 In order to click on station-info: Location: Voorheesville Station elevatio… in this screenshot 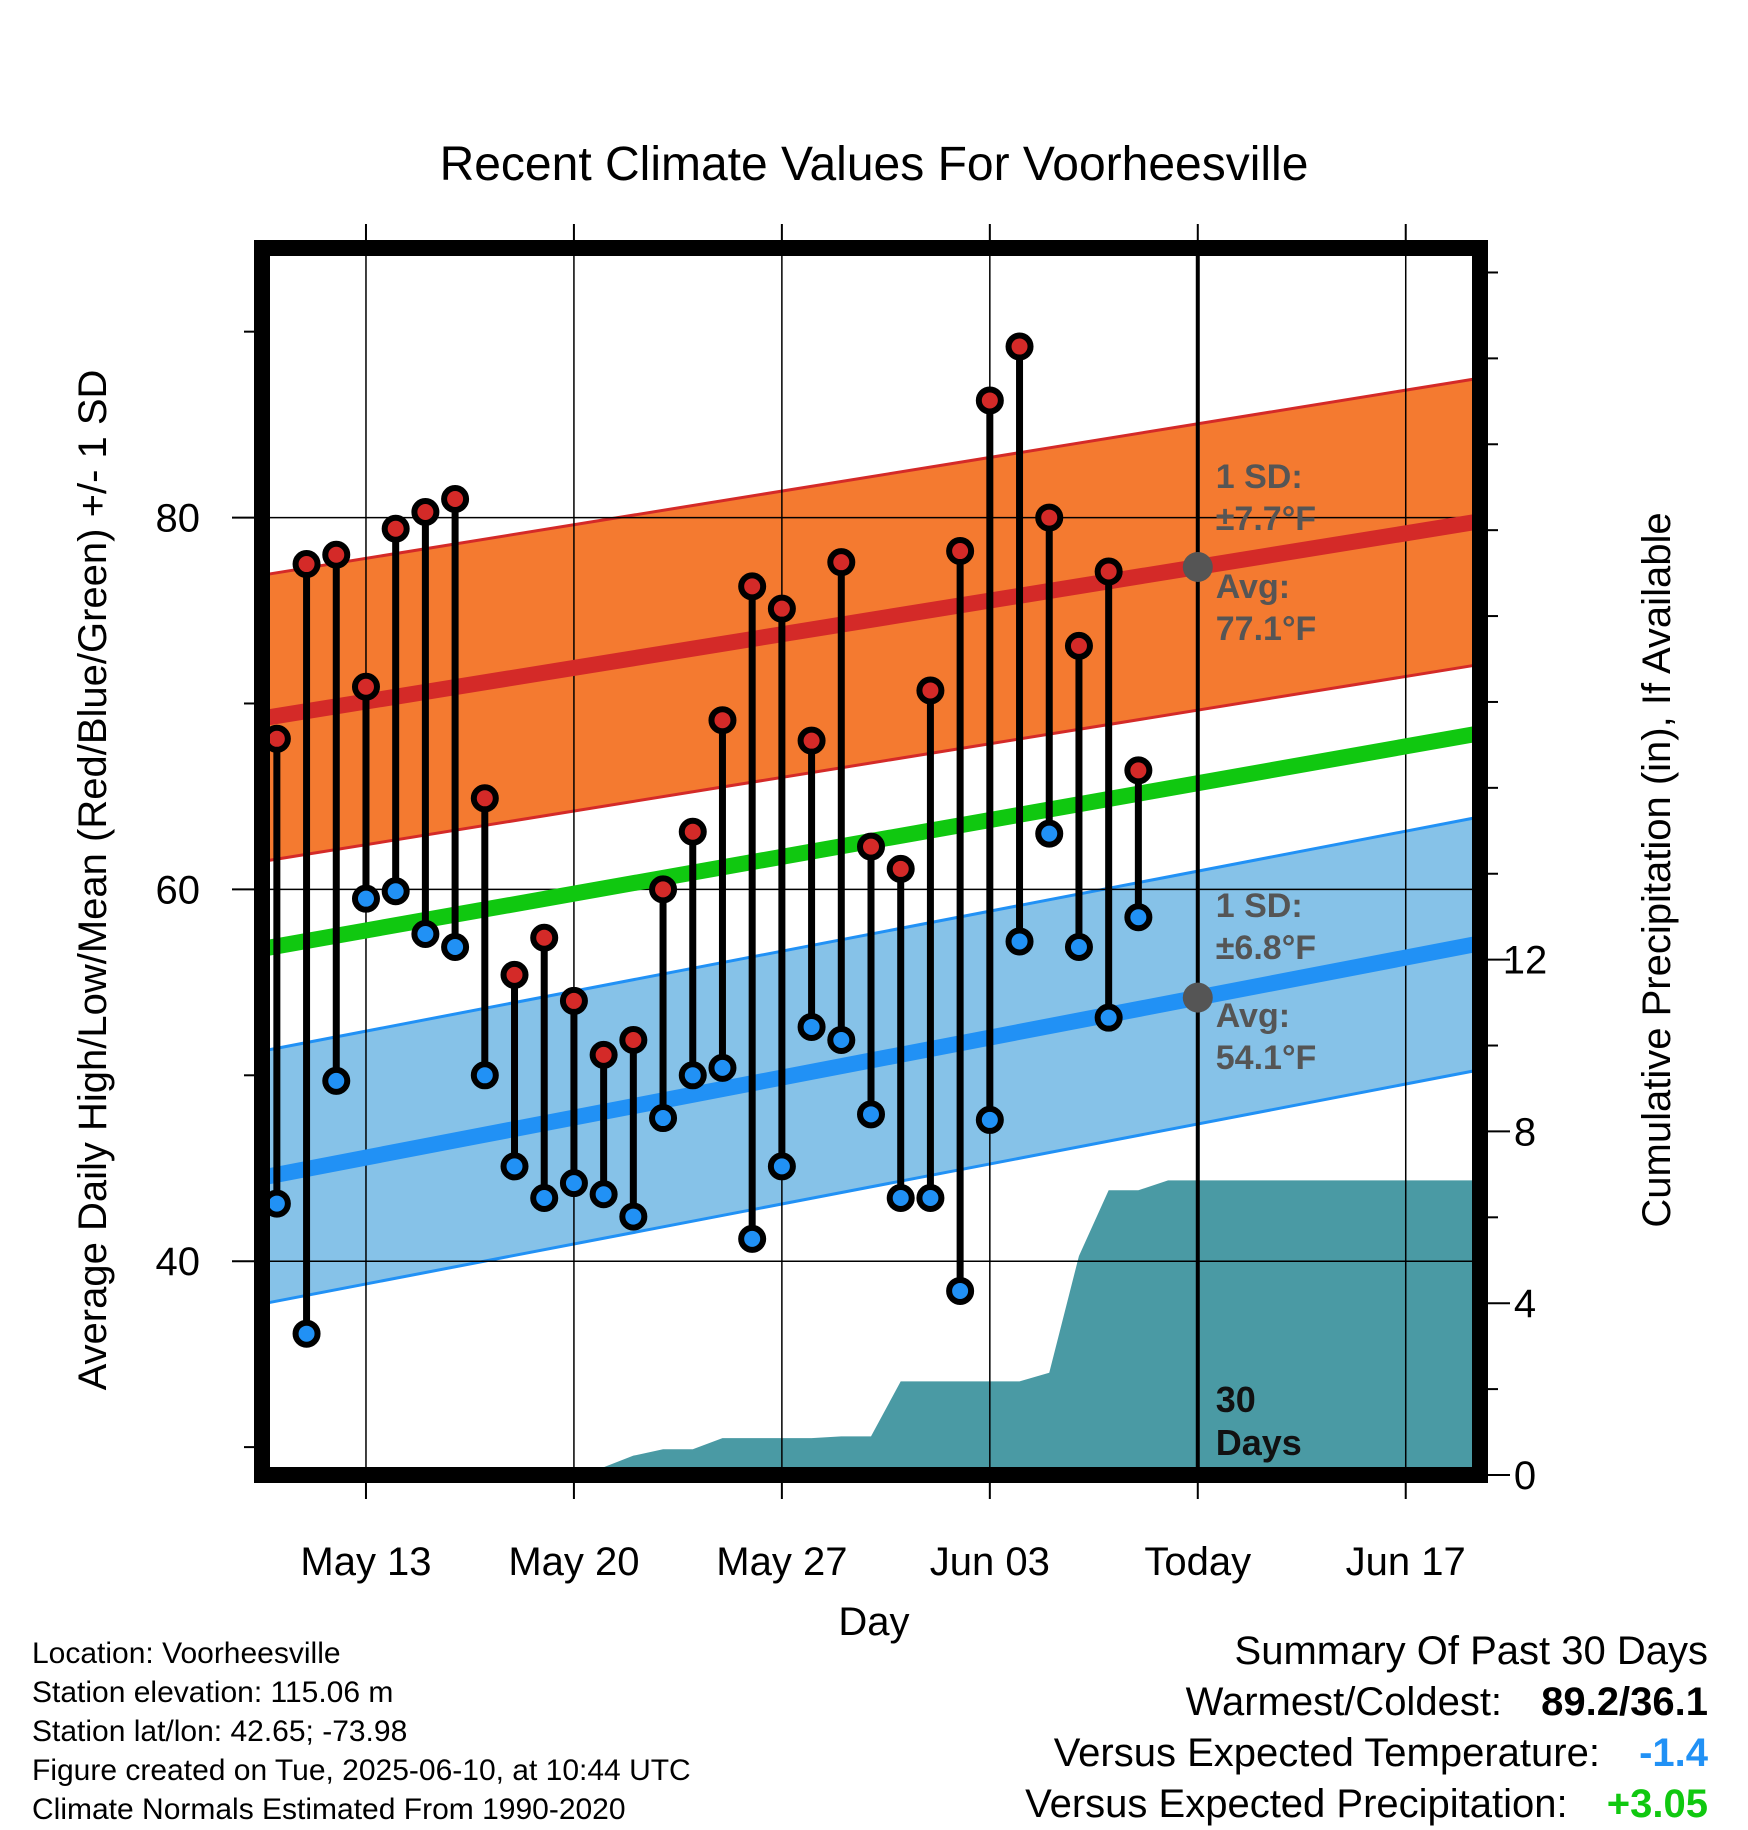, I will do `click(361, 1731)`.